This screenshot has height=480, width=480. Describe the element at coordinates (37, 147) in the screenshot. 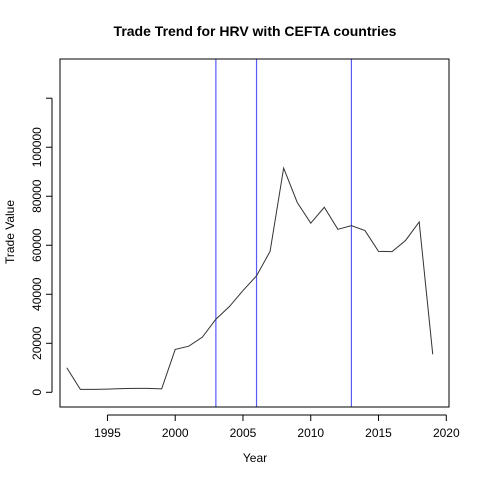

I see `y-tick-label-100000: 100000` at that location.